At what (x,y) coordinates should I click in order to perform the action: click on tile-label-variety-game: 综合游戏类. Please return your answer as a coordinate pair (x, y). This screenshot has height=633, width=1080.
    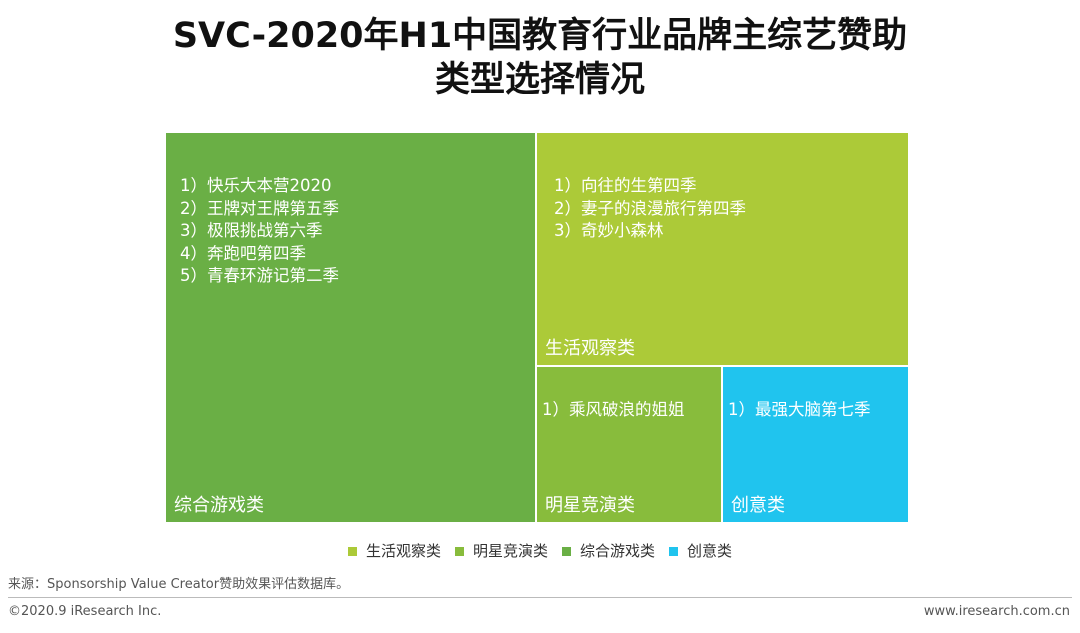
    Looking at the image, I should click on (219, 505).